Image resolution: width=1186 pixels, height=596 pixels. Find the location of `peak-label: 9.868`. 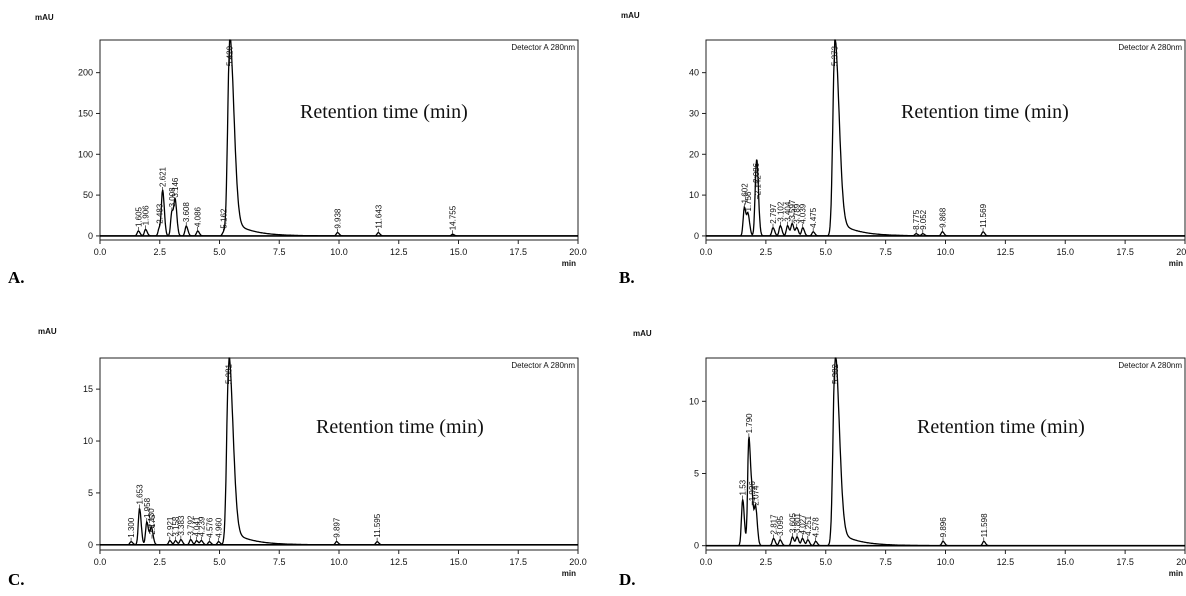

peak-label: 9.868 is located at coordinates (942, 217).